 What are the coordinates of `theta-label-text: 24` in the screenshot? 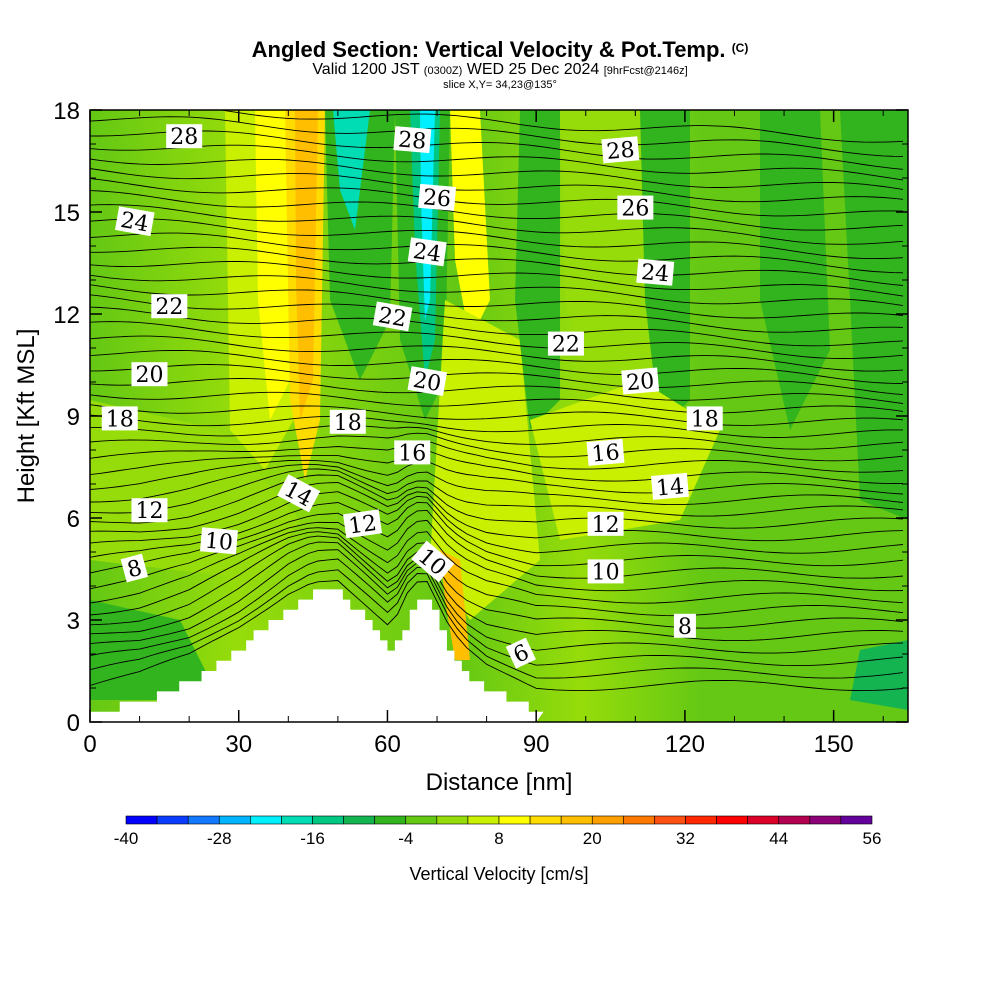 It's located at (426, 253).